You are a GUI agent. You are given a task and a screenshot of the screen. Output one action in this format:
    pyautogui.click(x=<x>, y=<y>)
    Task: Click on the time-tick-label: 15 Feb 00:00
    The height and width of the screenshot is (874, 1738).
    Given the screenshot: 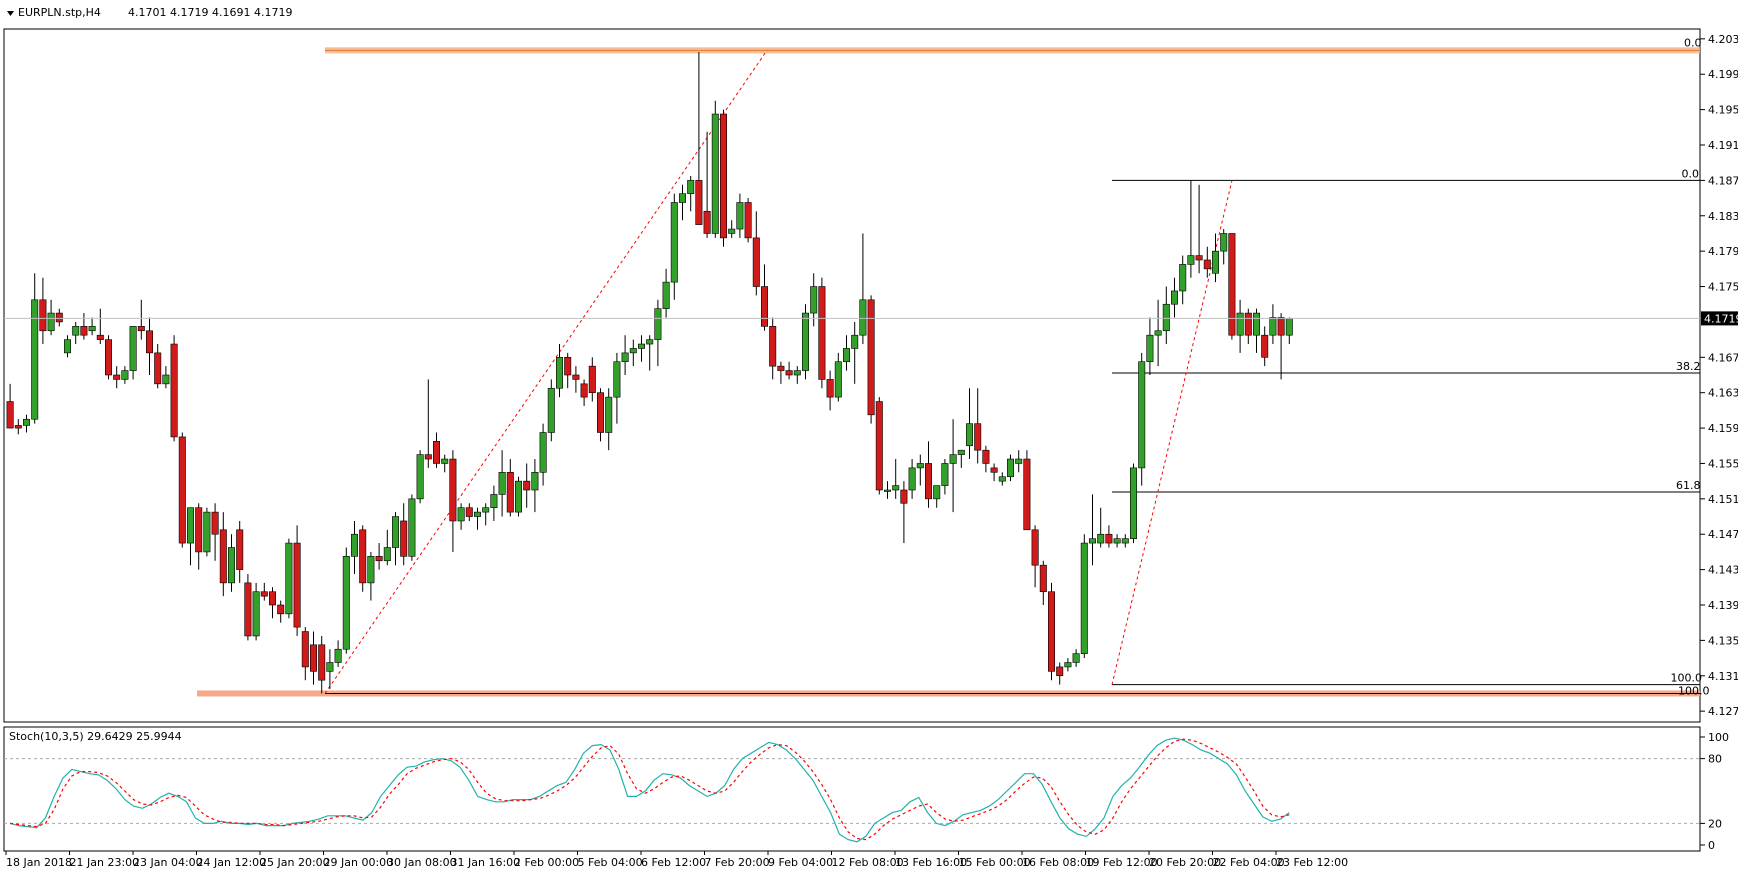 What is the action you would take?
    pyautogui.click(x=995, y=862)
    